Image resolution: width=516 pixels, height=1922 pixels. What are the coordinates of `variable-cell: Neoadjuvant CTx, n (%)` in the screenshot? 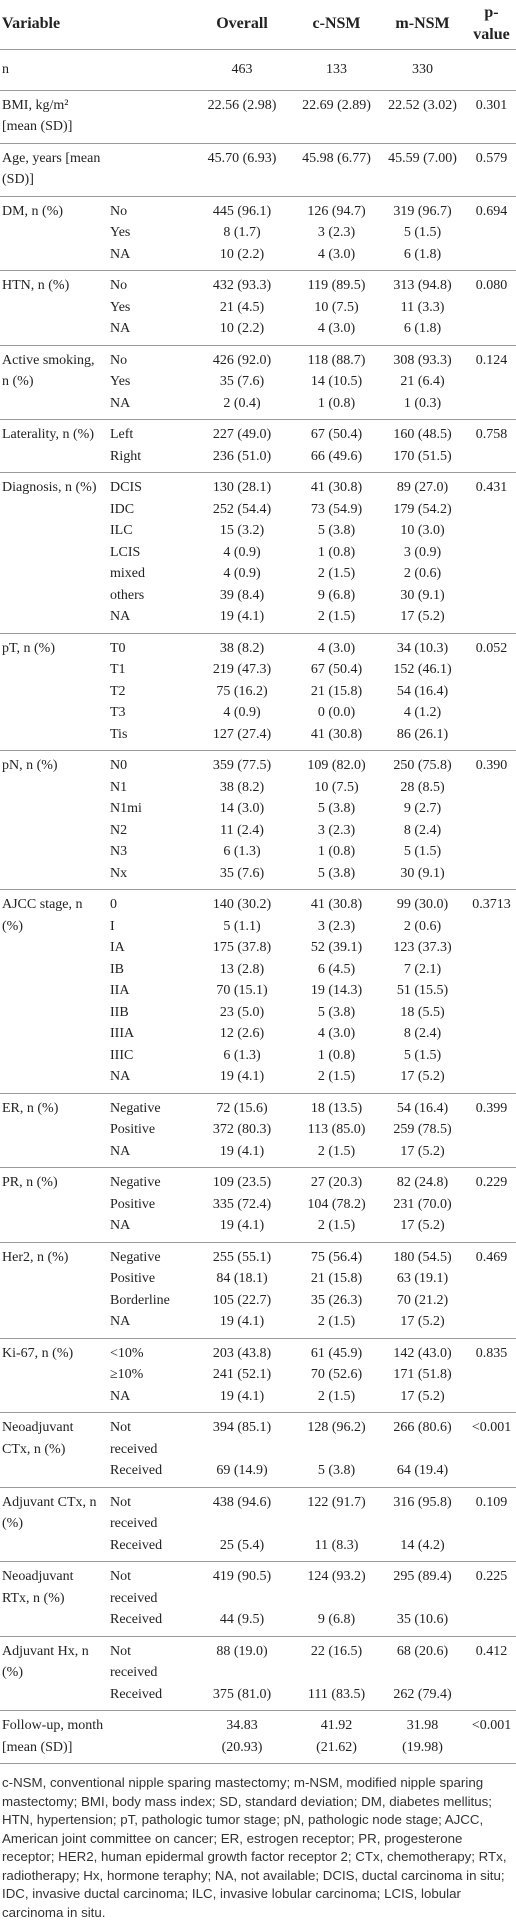 It's located at (55, 1450).